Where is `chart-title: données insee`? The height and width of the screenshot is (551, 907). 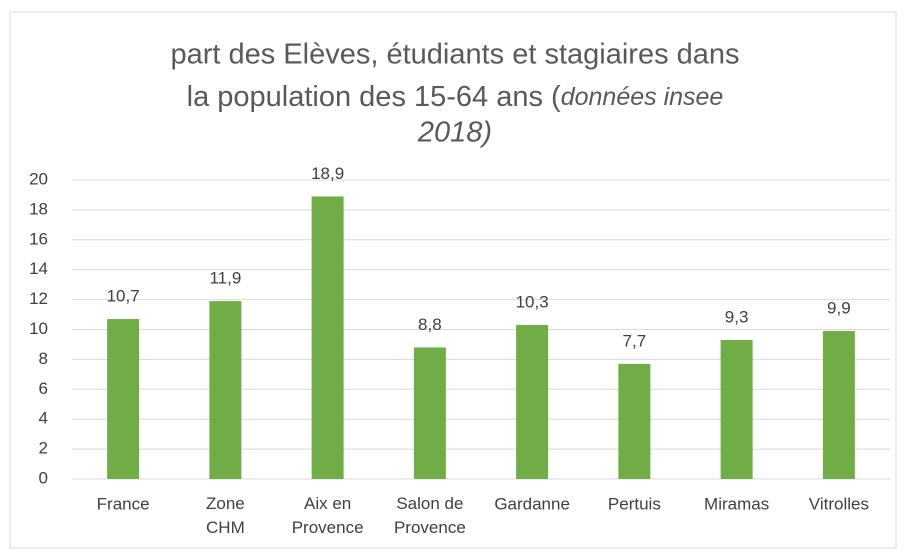
chart-title: données insee is located at coordinates (642, 97).